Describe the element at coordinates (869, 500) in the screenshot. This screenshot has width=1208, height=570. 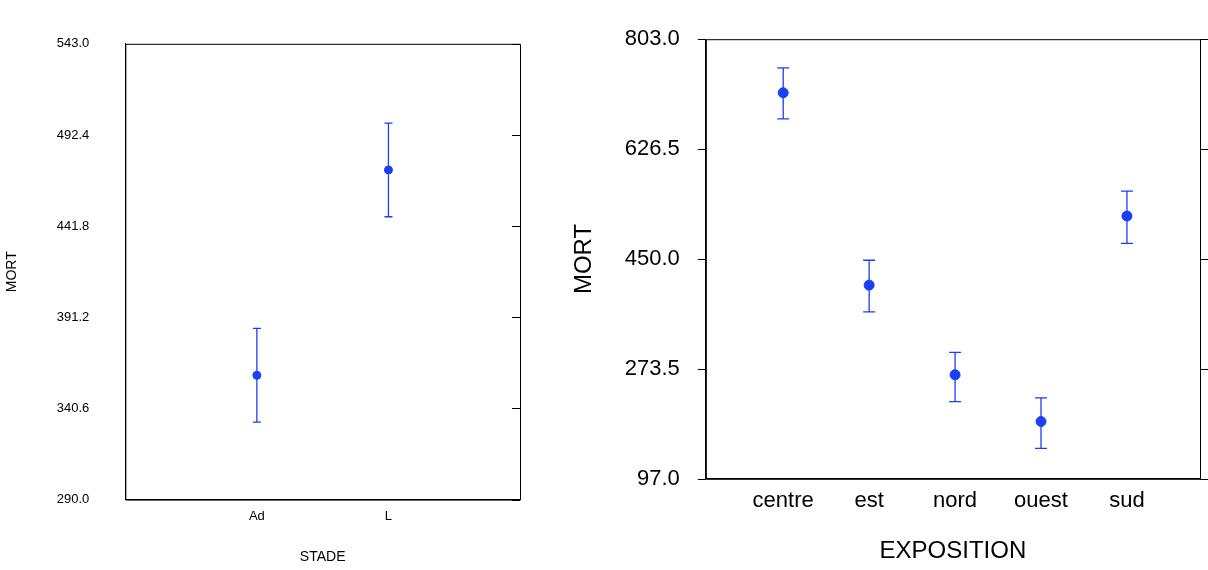
I see `x-tick-label: est` at that location.